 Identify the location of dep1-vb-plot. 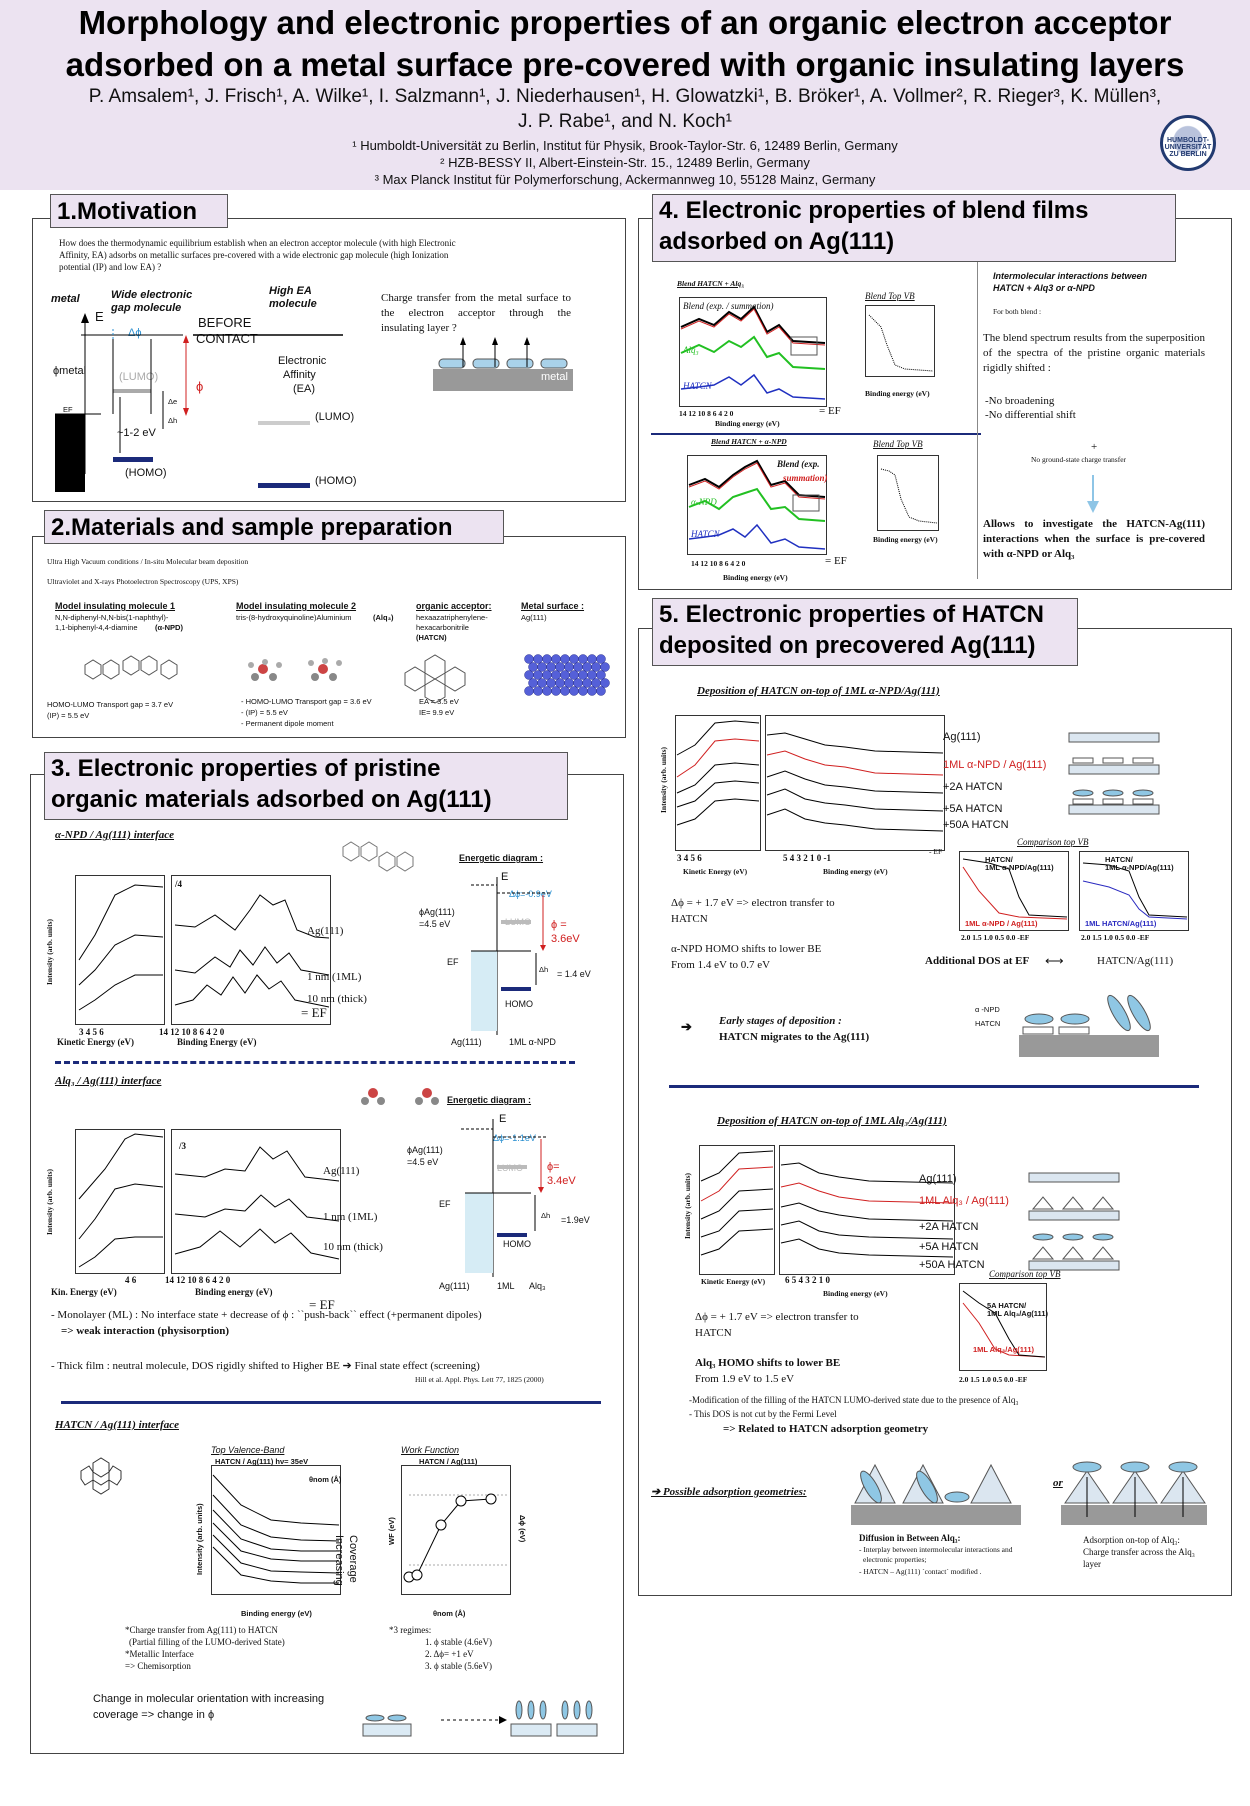
(855, 783).